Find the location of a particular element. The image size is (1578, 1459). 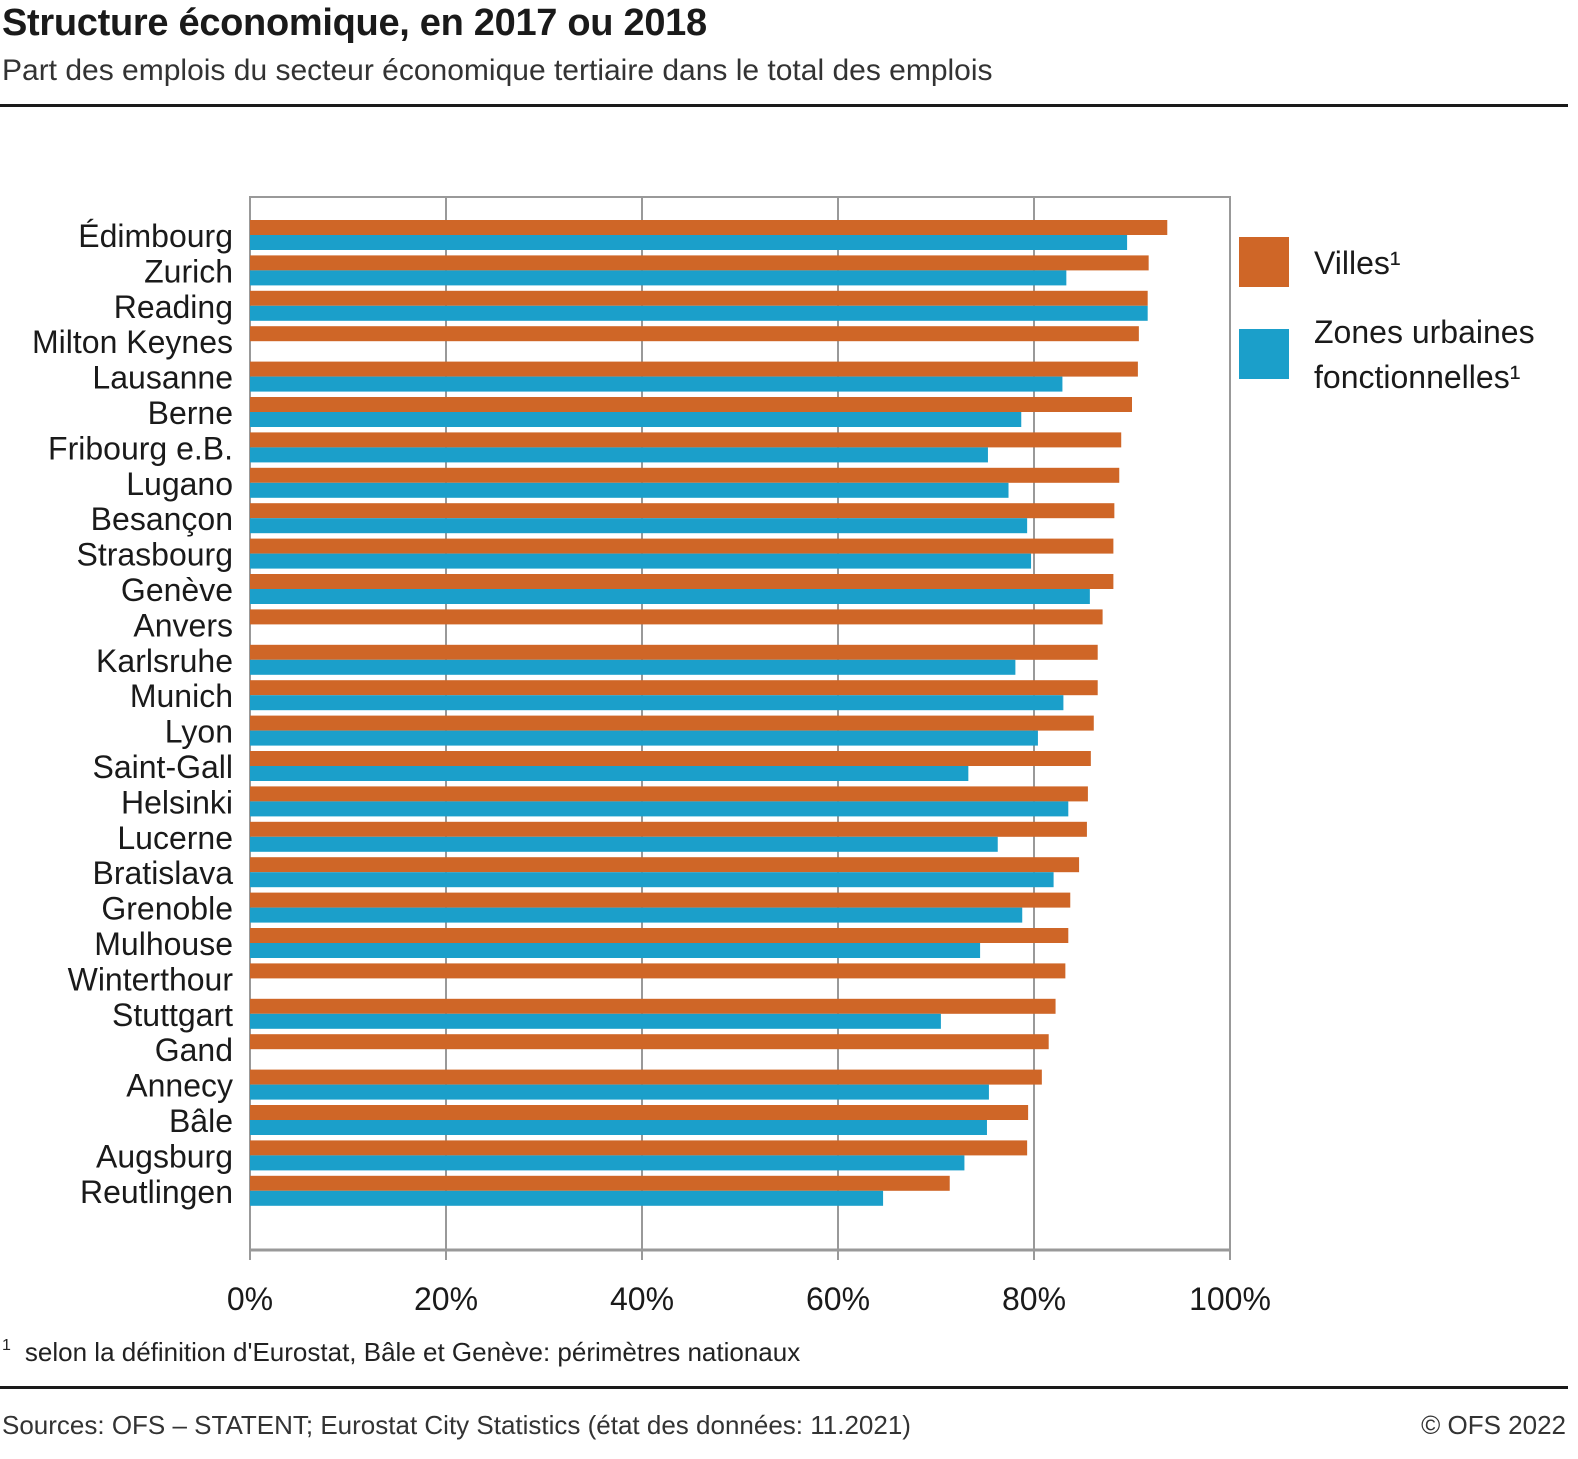

legend: Villes¹ Zones urbaines fonctionnelles¹ is located at coordinates (1387, 316).